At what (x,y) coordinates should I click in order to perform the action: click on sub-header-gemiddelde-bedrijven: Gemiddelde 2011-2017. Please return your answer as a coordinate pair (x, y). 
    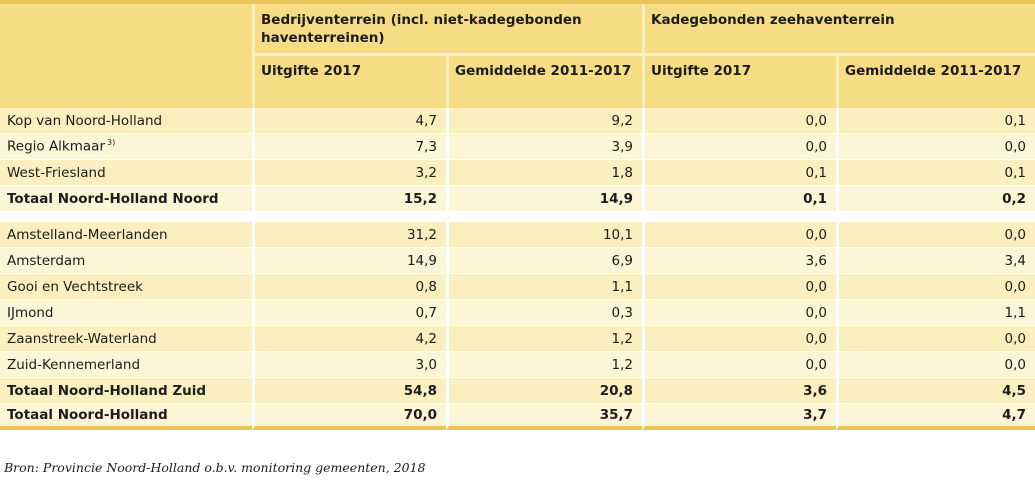
    Looking at the image, I should click on (544, 82).